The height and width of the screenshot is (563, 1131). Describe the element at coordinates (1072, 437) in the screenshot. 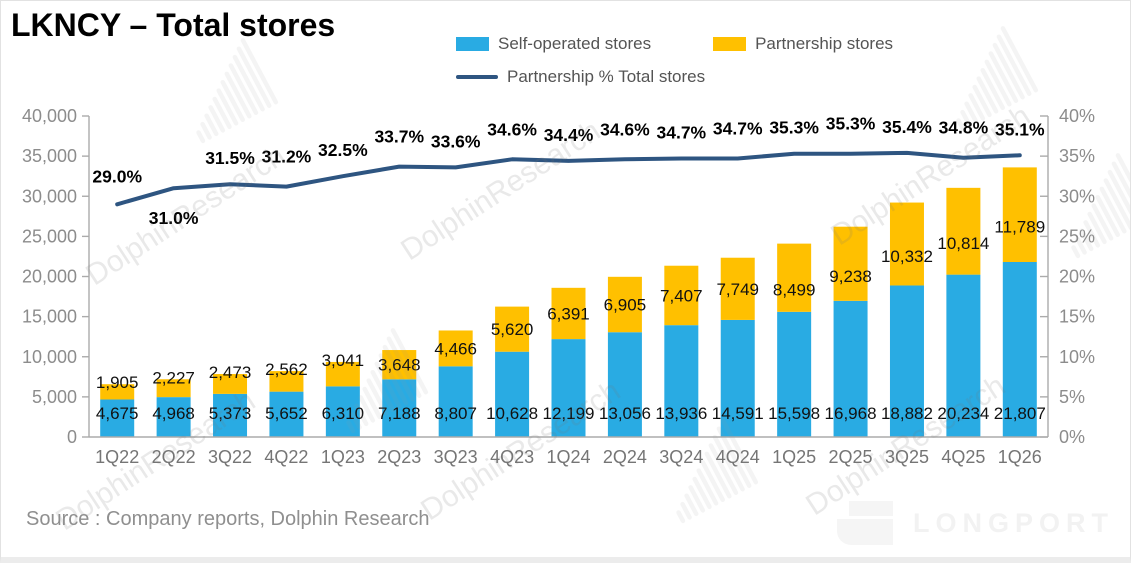

I see `right-axis-tick-label: 0%` at that location.